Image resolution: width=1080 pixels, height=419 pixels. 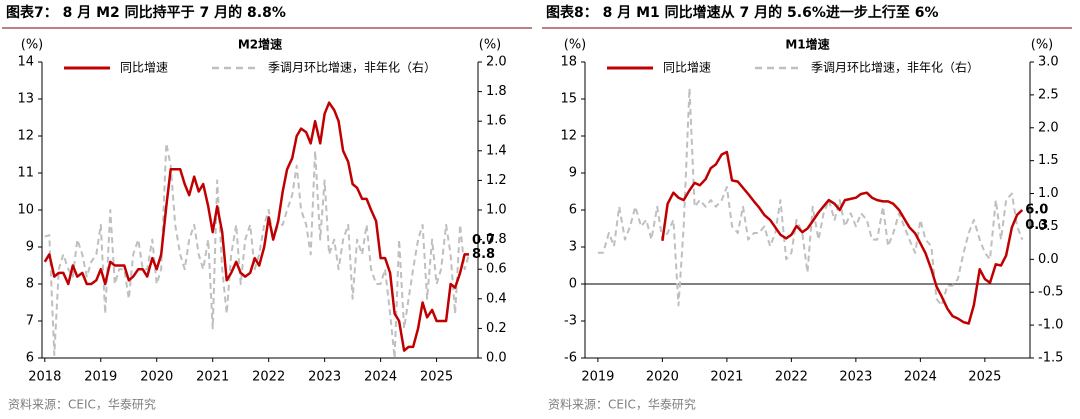 What do you see at coordinates (842, 237) in the screenshot?
I see `series-line` at bounding box center [842, 237].